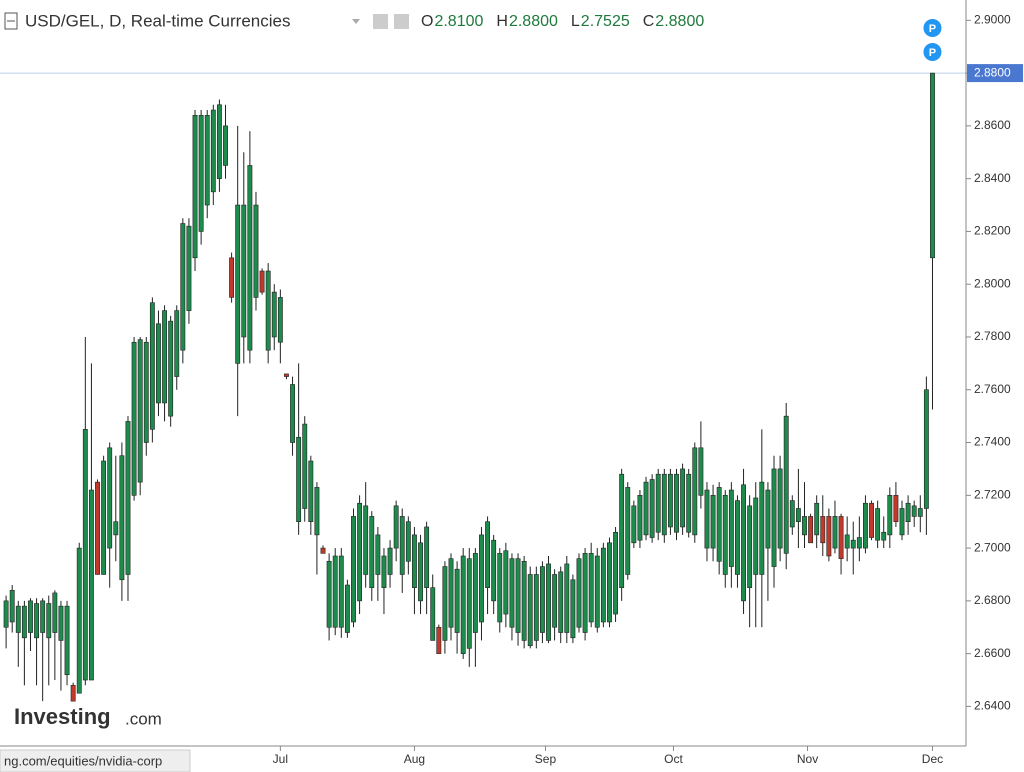 The height and width of the screenshot is (772, 1024). What do you see at coordinates (546, 759) in the screenshot?
I see `x-tick-label: Sep` at bounding box center [546, 759].